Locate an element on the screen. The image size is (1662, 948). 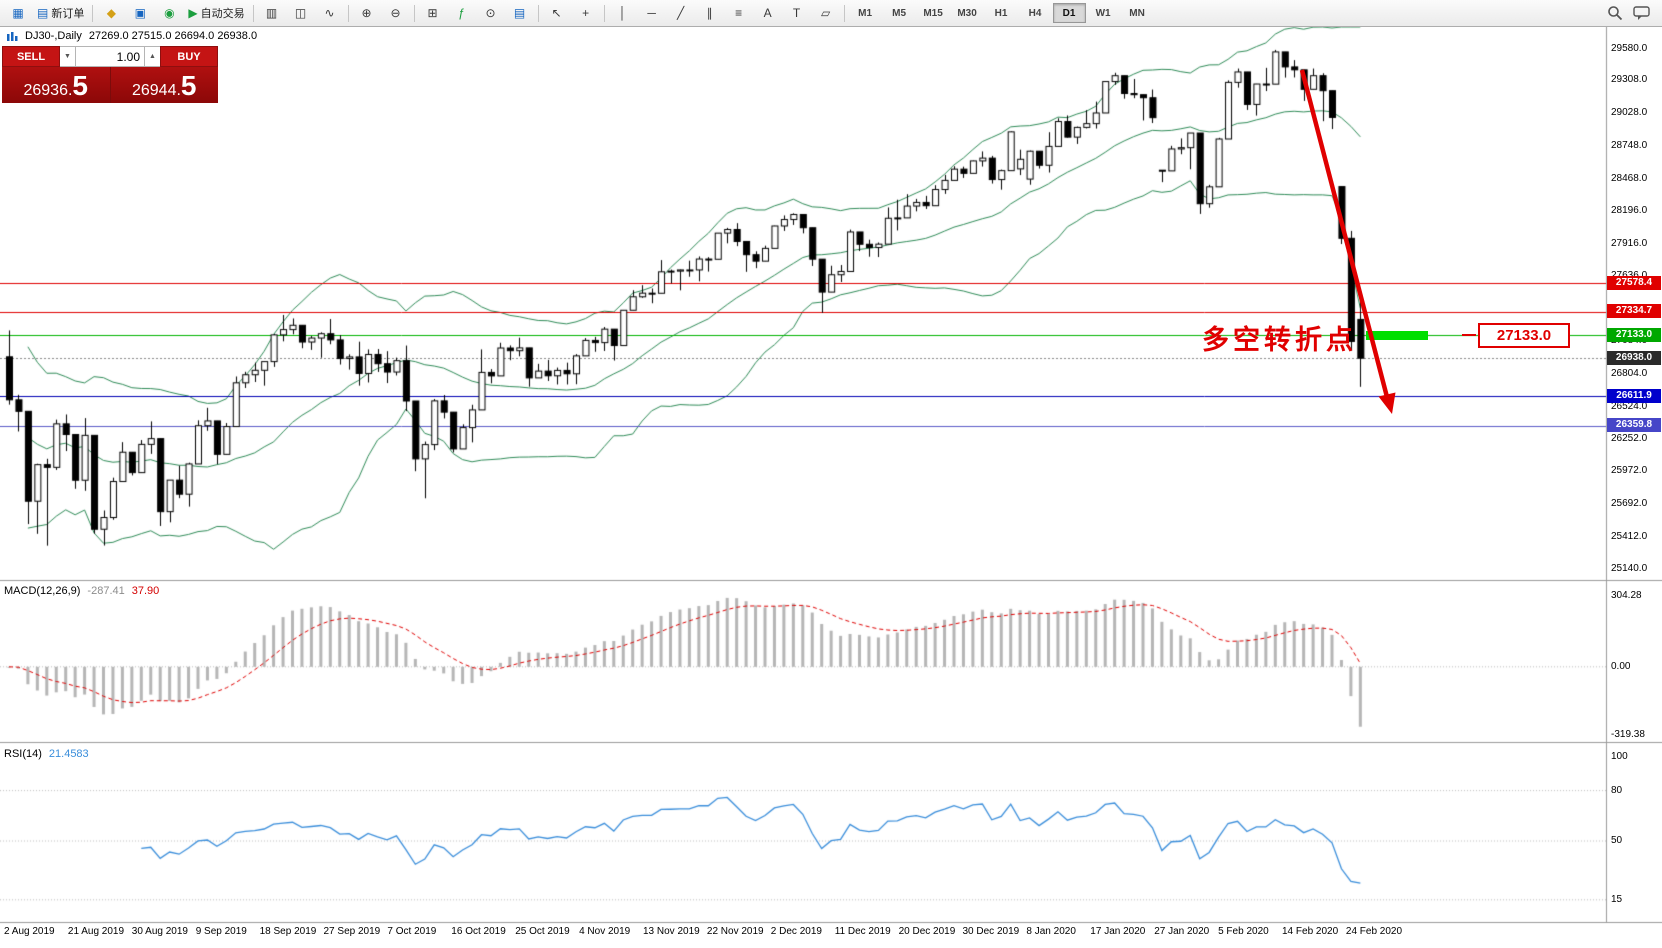
fibonacci-tool-button: ≡ is located at coordinates (739, 13).